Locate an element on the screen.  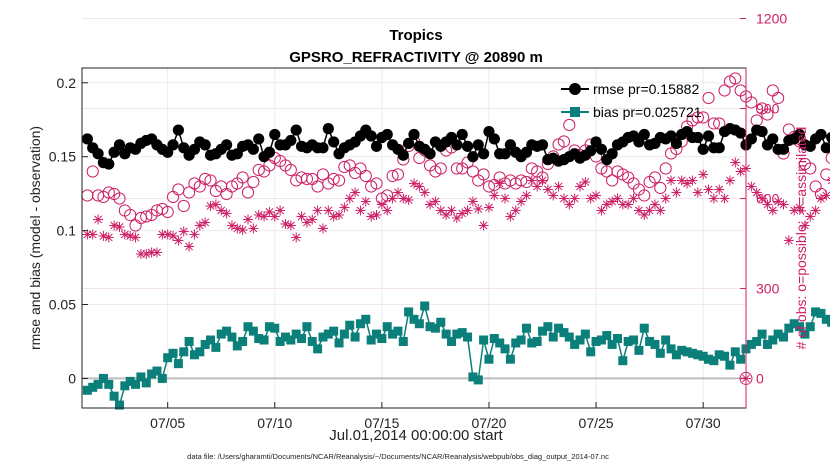
zero-obs-marker is located at coordinates (746, 378).